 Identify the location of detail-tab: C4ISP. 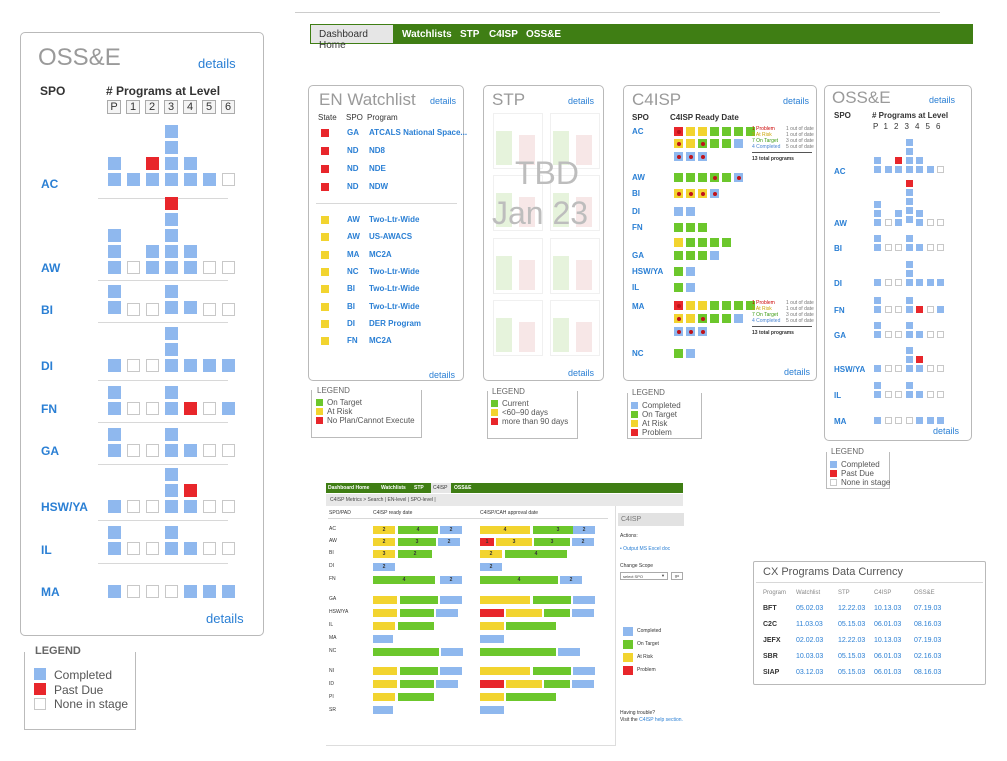
(441, 488).